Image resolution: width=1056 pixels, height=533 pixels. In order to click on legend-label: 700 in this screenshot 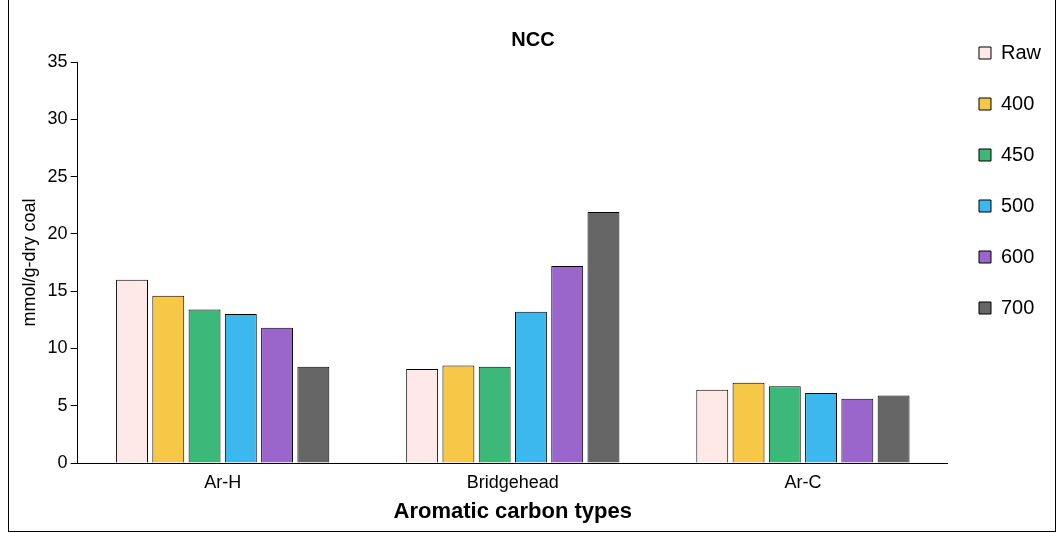, I will do `click(1017, 306)`.